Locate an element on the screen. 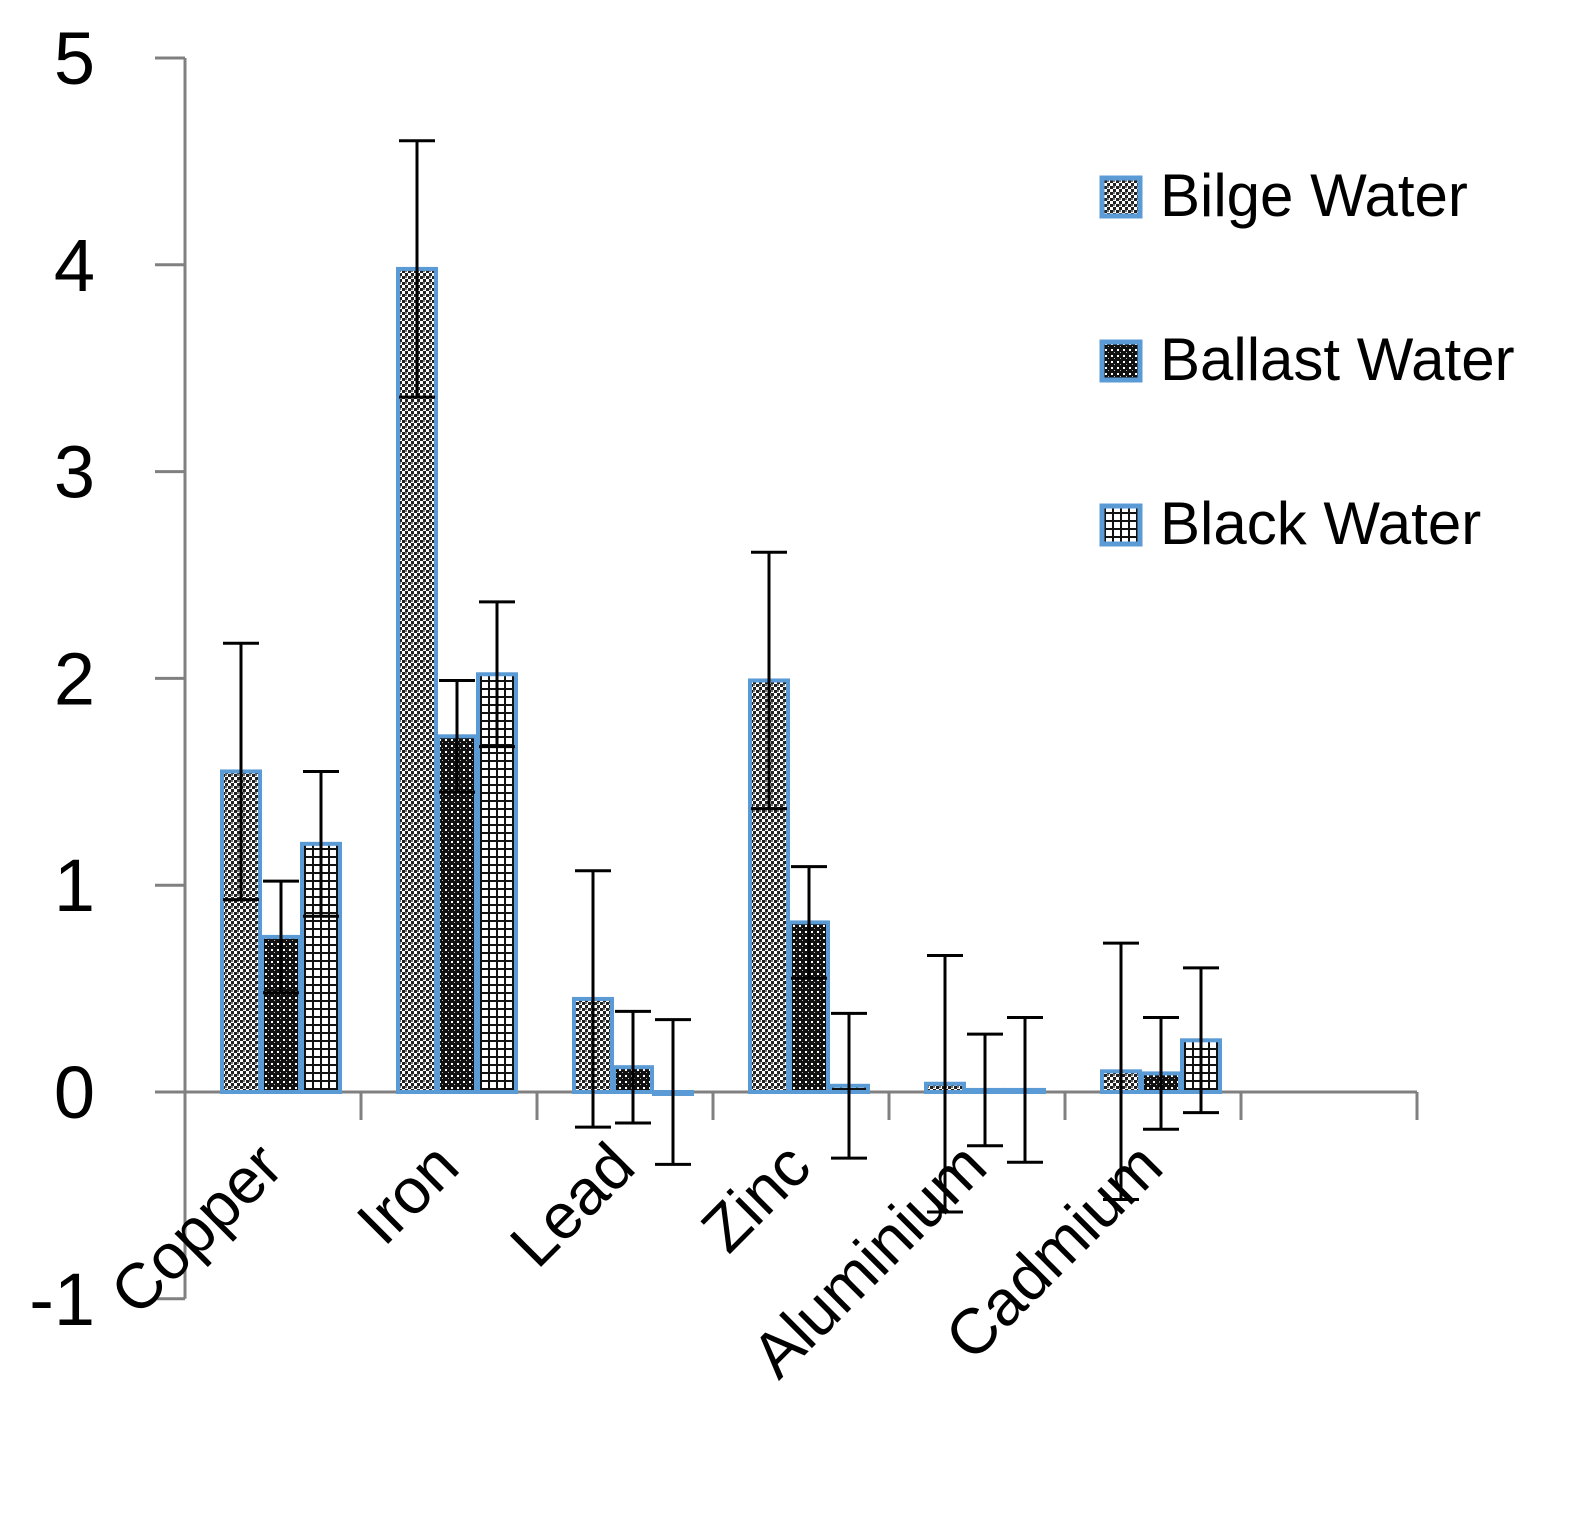  y-tick-label: -1 is located at coordinates (62, 1299).